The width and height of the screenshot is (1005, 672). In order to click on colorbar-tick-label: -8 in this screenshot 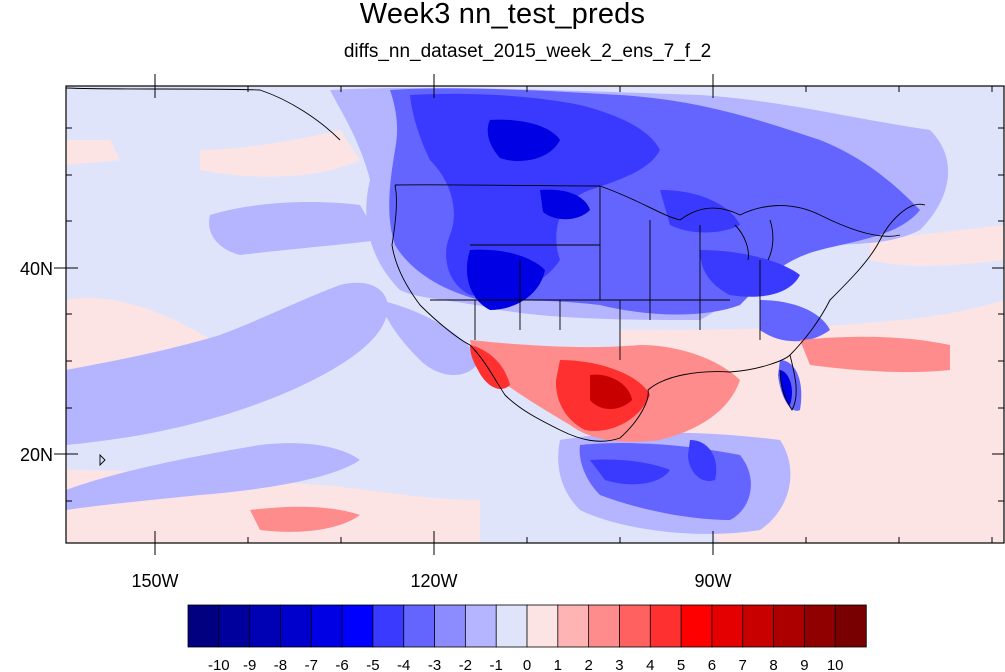, I will do `click(280, 664)`.